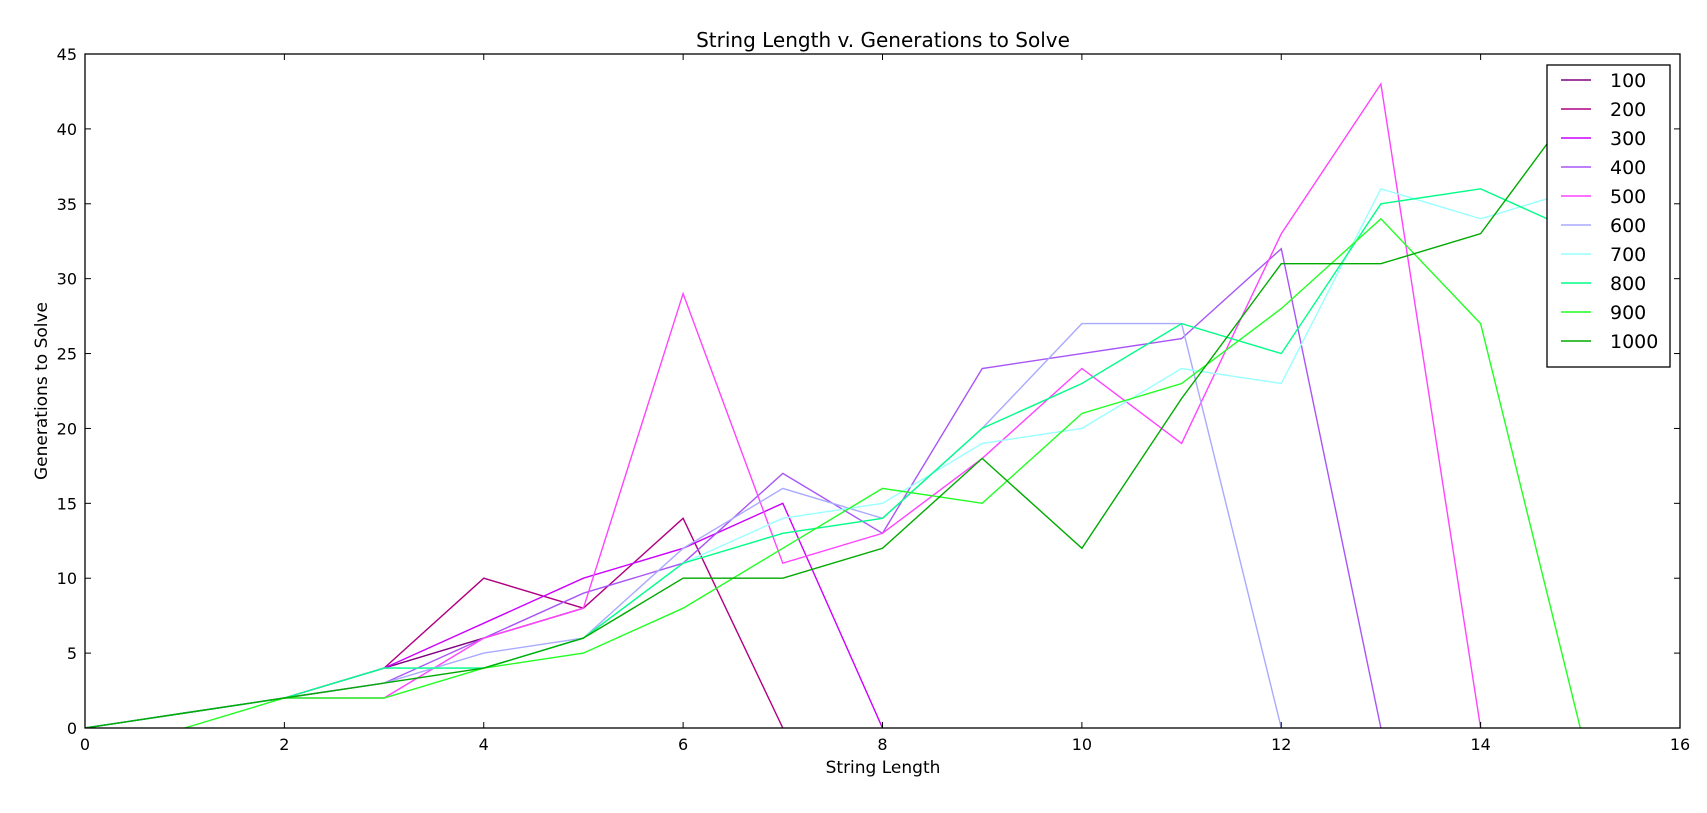 The image size is (1707, 813). Describe the element at coordinates (1628, 284) in the screenshot. I see `legend-label: 800` at that location.